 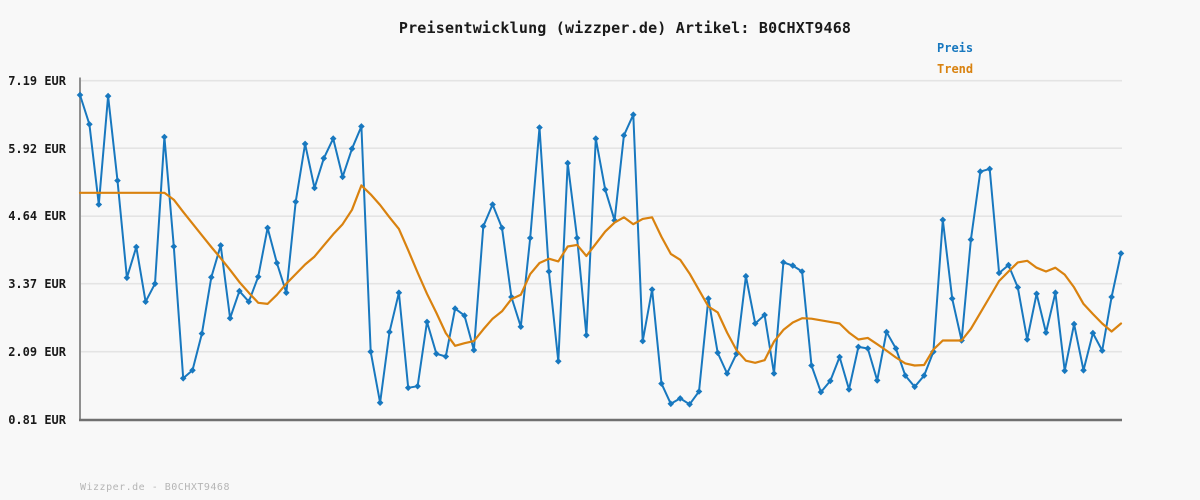 What do you see at coordinates (37, 216) in the screenshot?
I see `y-axis-tick-label: 4.64 EUR` at bounding box center [37, 216].